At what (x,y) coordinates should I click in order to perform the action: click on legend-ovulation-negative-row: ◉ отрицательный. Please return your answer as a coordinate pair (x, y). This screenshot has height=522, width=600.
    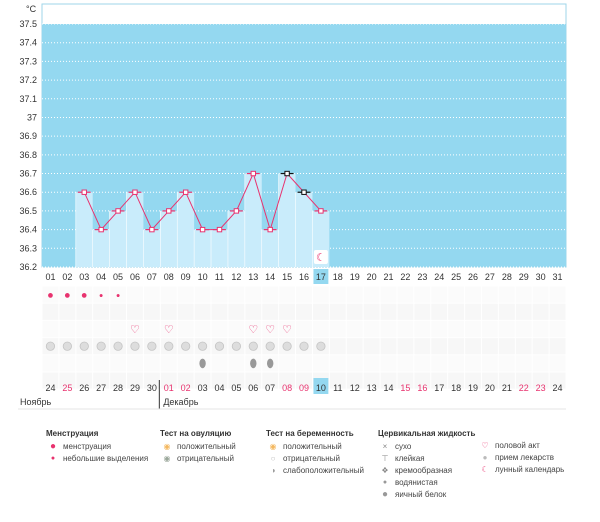
    Looking at the image, I should click on (198, 459).